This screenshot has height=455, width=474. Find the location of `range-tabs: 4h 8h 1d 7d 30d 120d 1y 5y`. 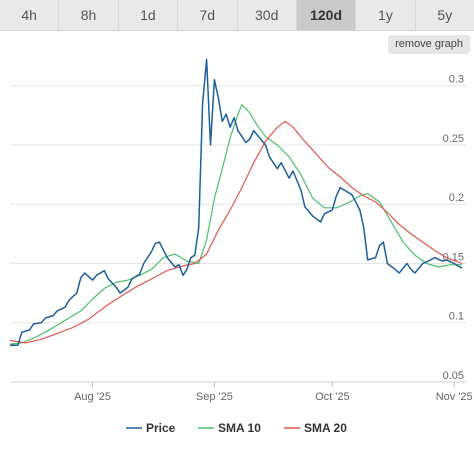

range-tabs: 4h 8h 1d 7d 30d 120d 1y 5y is located at coordinates (237, 15).